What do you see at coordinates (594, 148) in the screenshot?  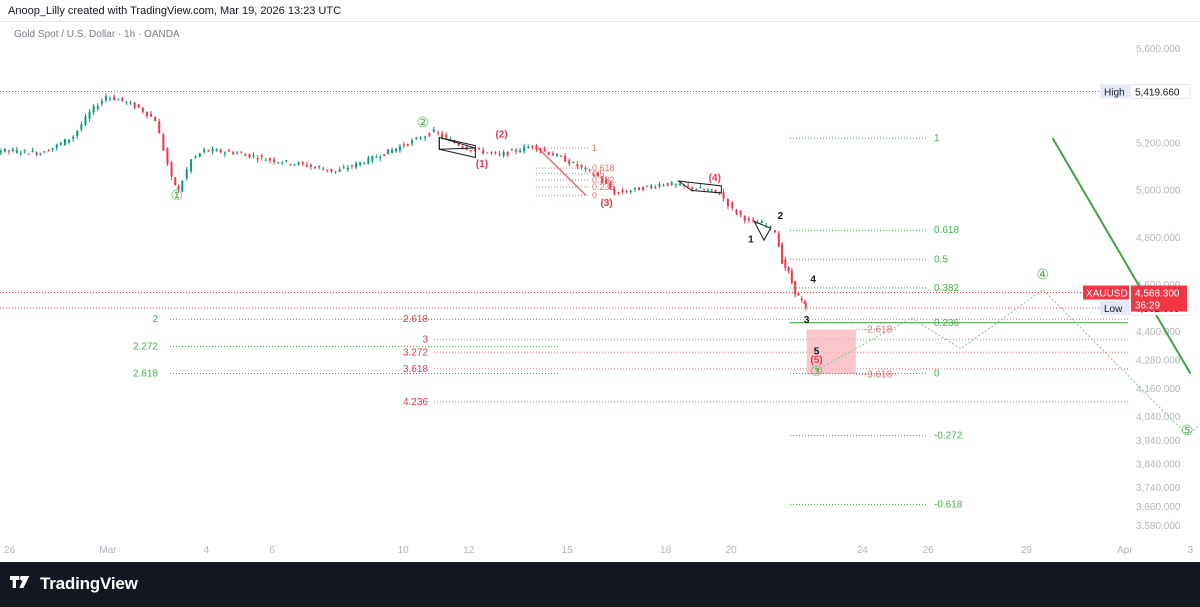 I see `small-fib-label: 1` at bounding box center [594, 148].